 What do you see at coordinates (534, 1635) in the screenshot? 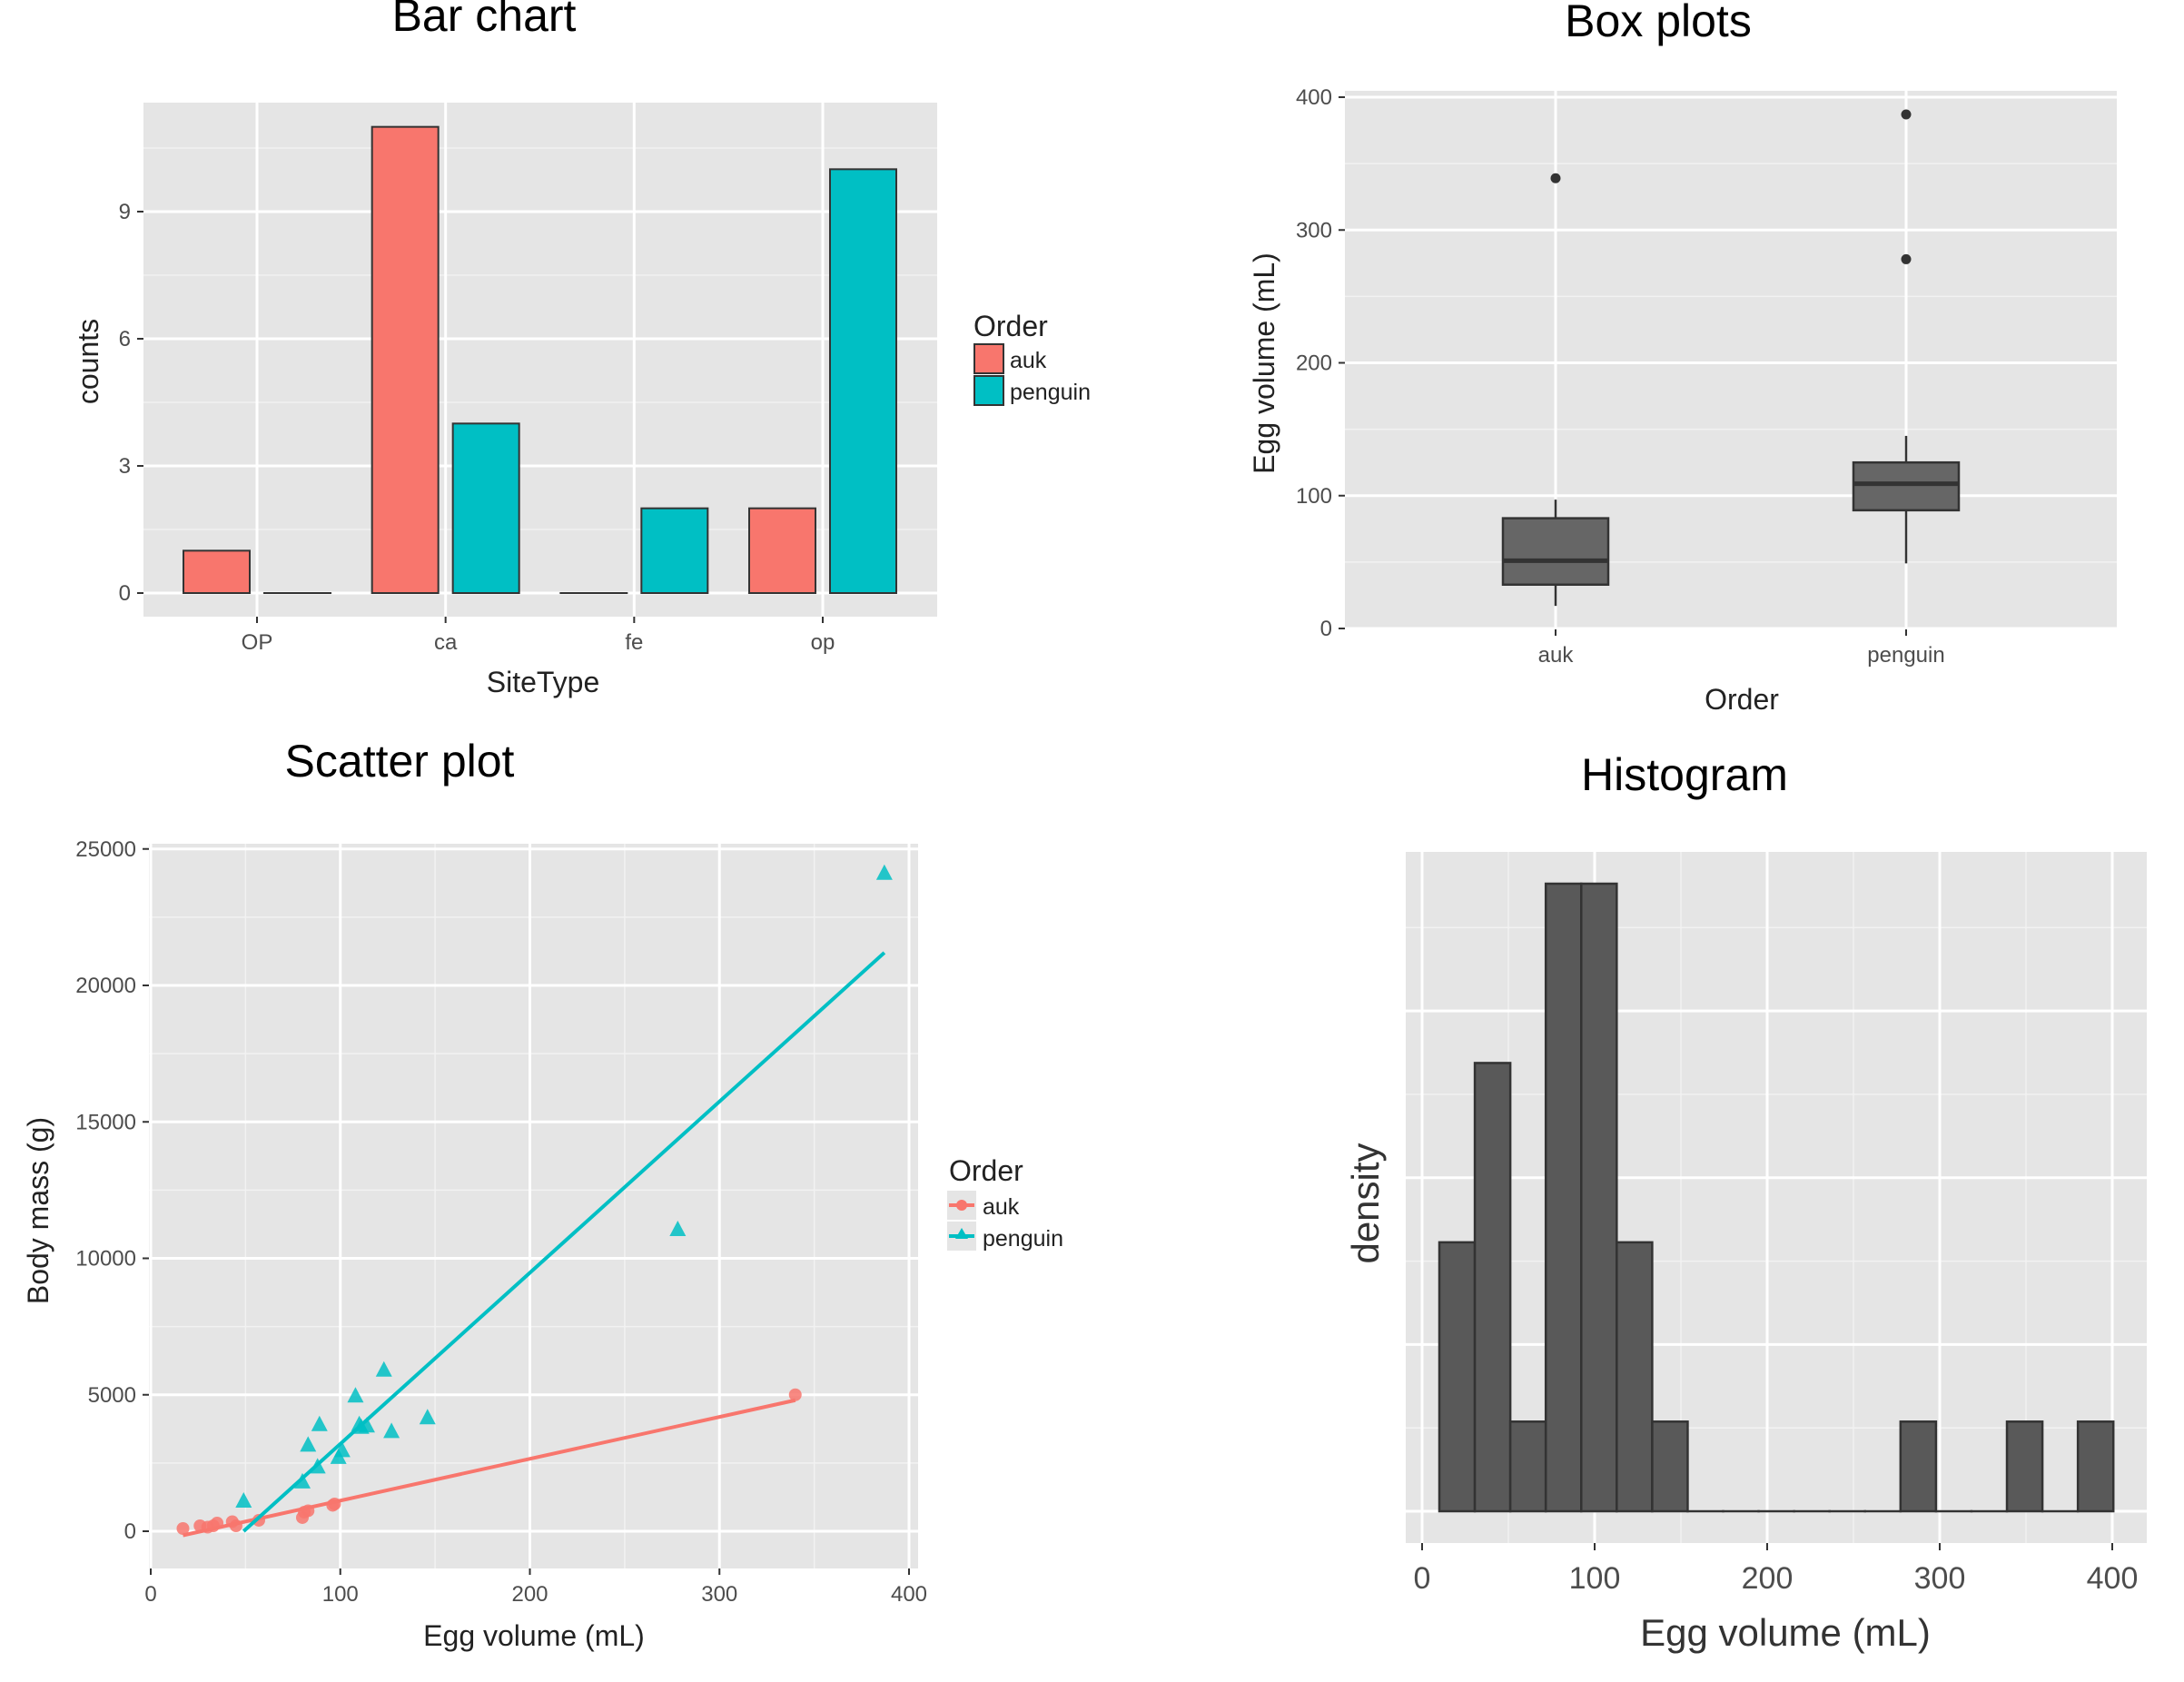
I see `scatter-x-axis-title: Egg volume (mL)` at bounding box center [534, 1635].